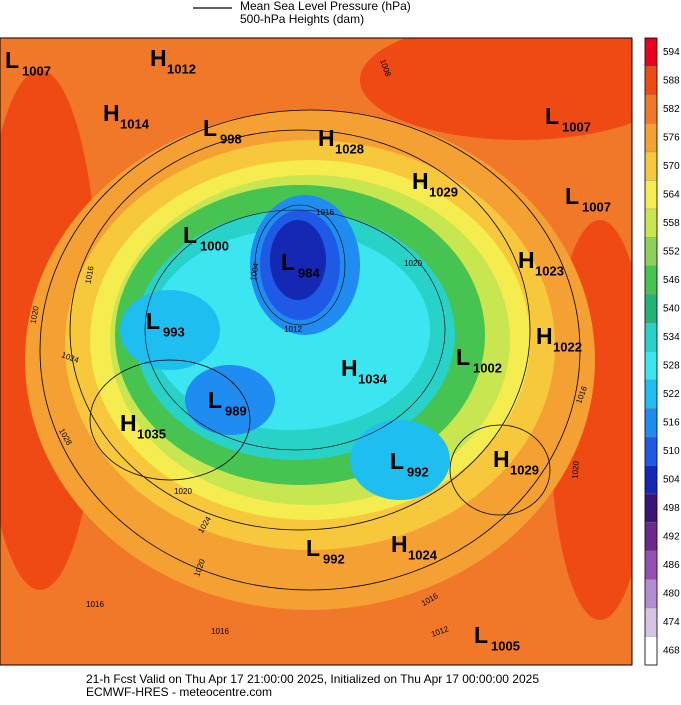 The width and height of the screenshot is (681, 705). What do you see at coordinates (302, 19) in the screenshot?
I see `legend-fill-label: 500-hPa Heights (dam)` at bounding box center [302, 19].